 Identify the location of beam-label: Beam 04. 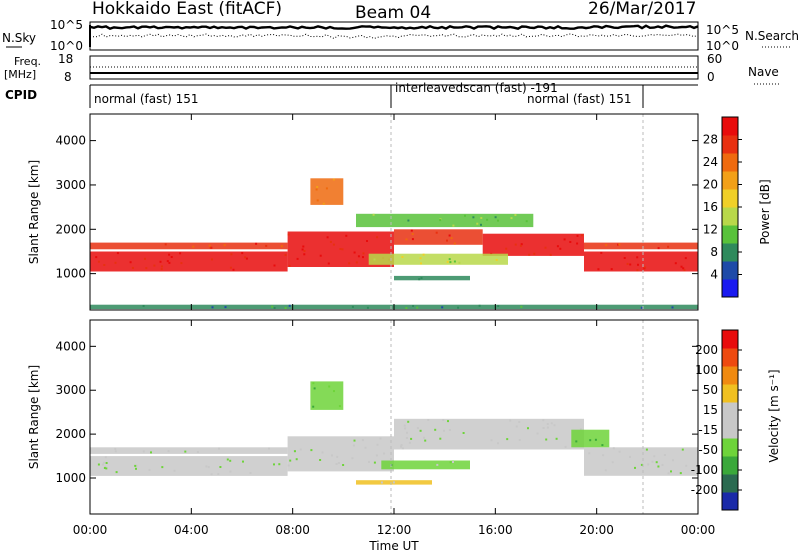
(393, 13).